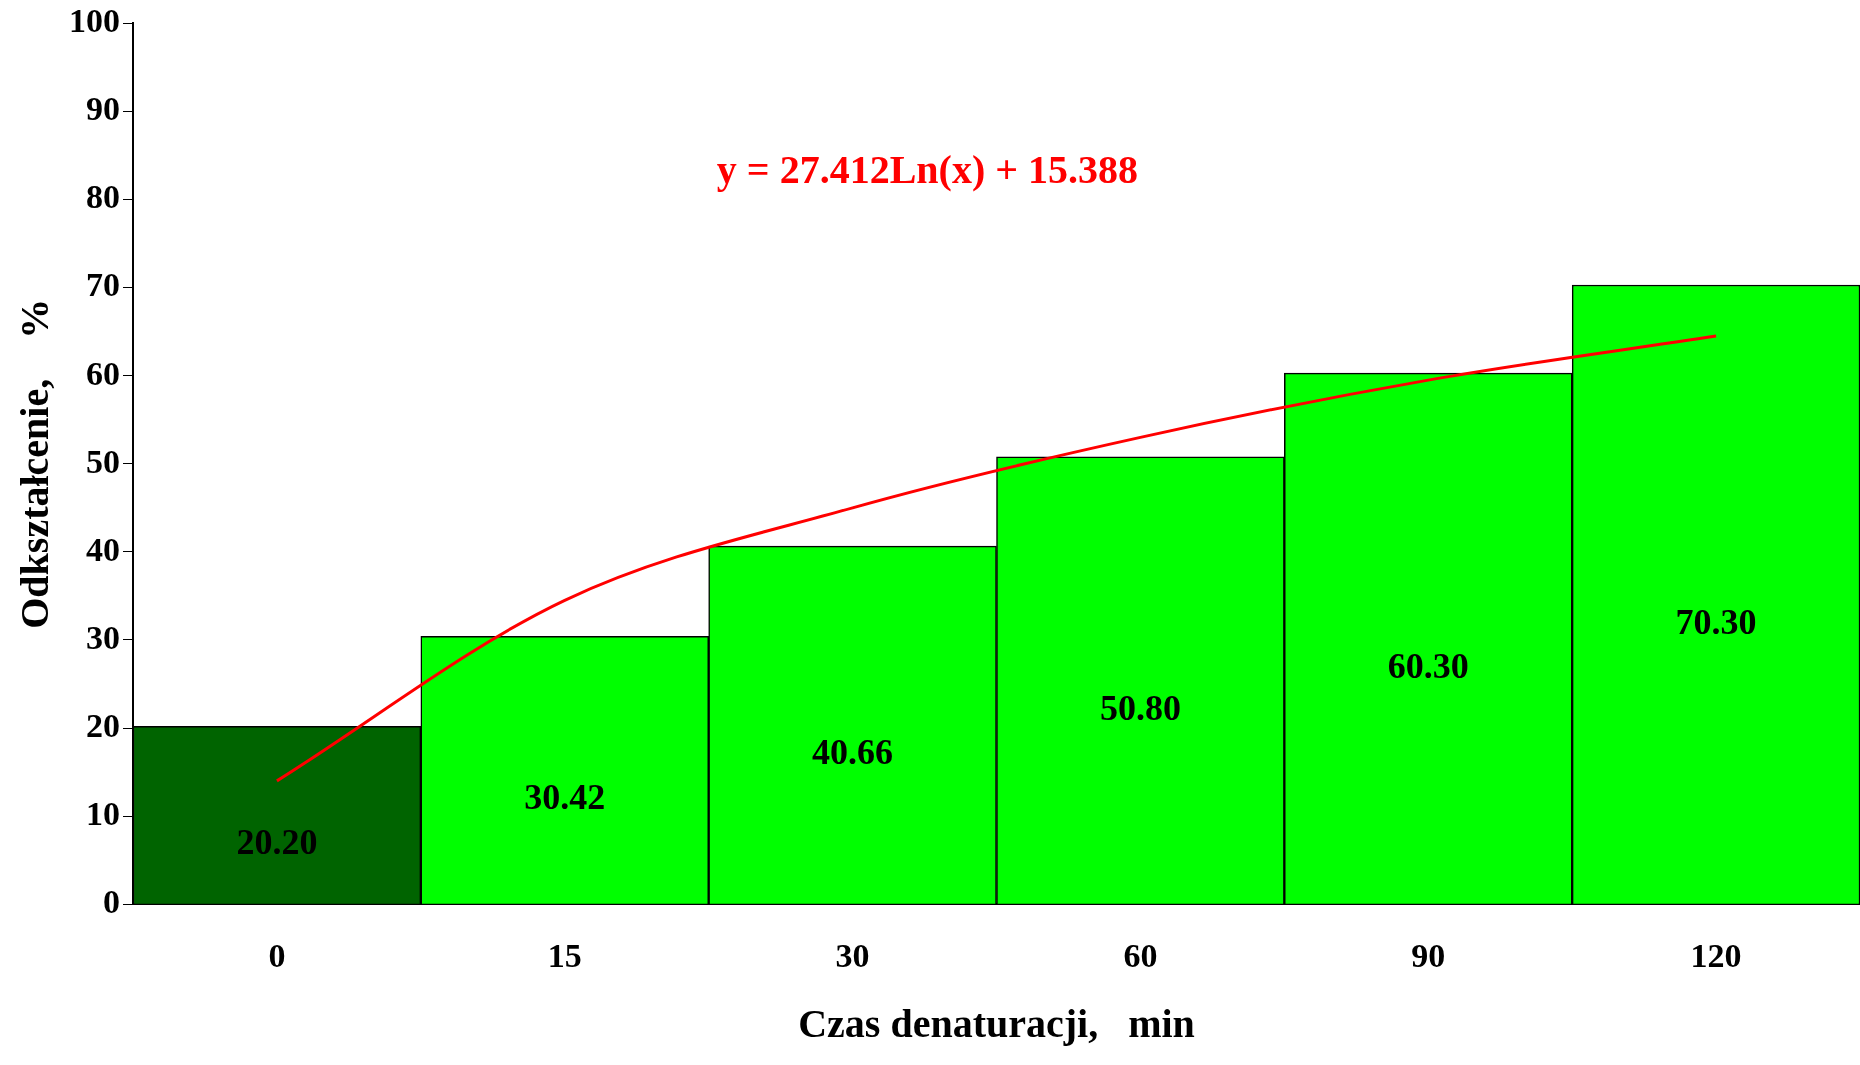  I want to click on x-tick-label: 120, so click(1716, 956).